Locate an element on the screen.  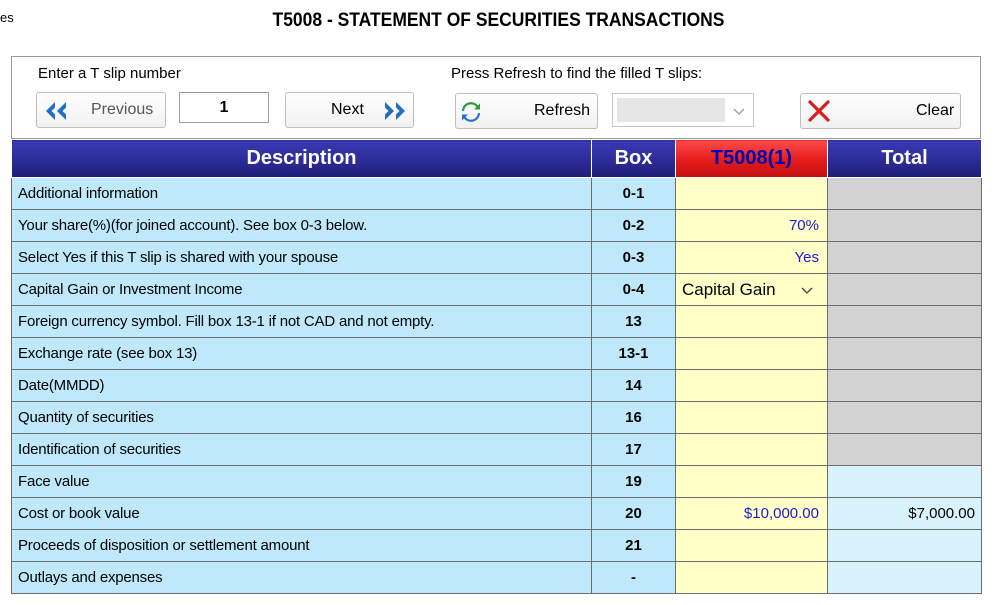
row-box-number: 14 is located at coordinates (633, 385).